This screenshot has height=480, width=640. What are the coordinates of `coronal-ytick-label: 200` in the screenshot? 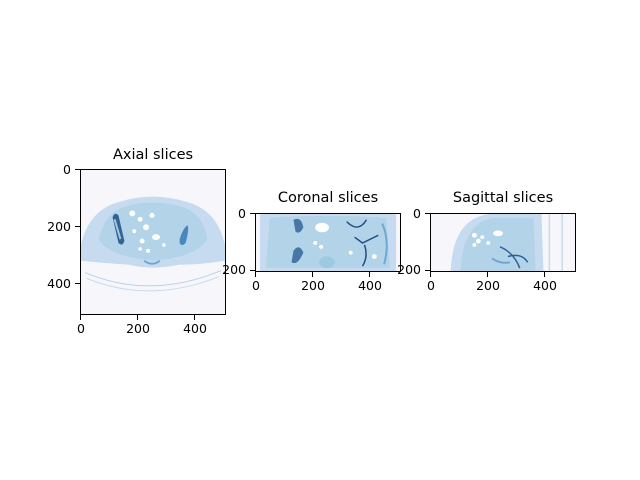 It's located at (234, 269).